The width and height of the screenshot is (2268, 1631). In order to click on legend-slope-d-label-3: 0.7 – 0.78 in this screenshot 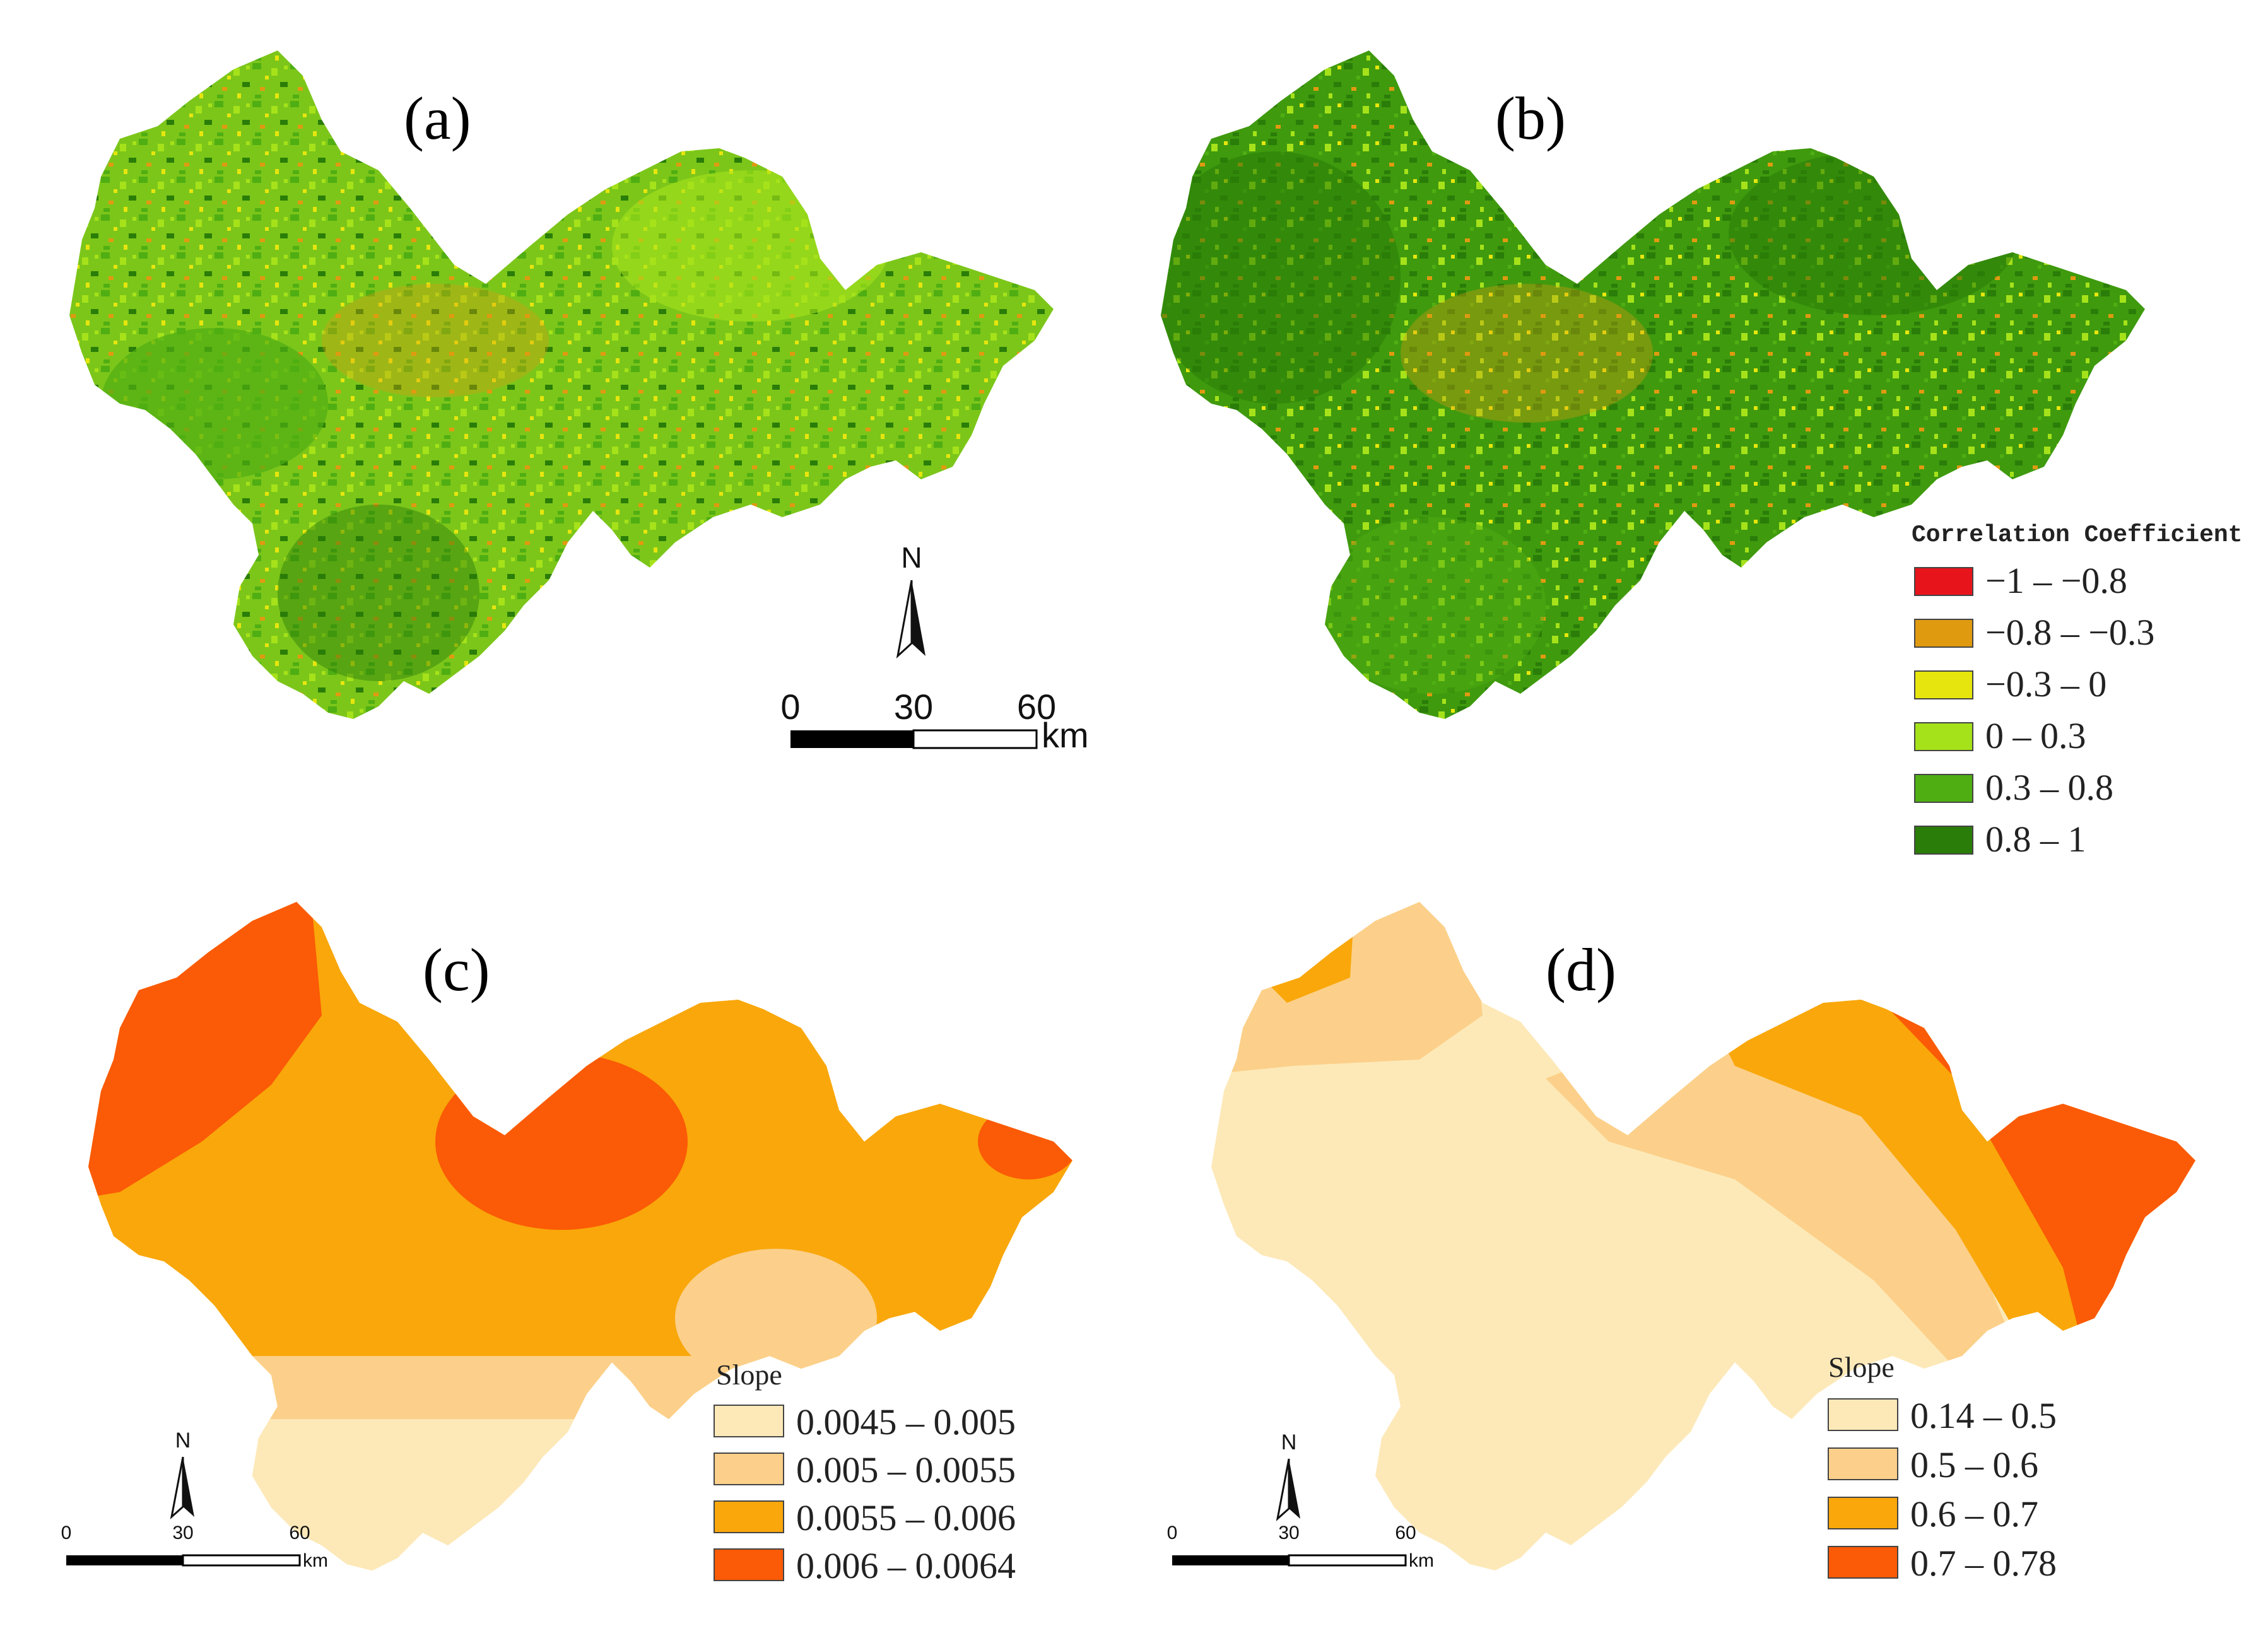, I will do `click(1983, 1563)`.